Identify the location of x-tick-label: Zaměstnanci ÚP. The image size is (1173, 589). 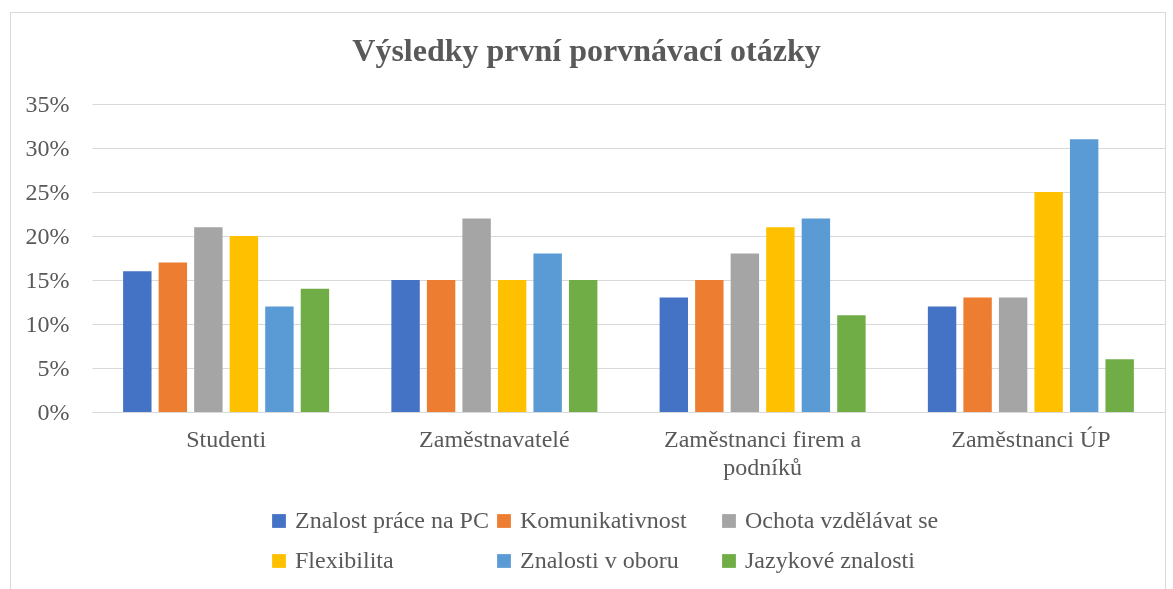
(1031, 438).